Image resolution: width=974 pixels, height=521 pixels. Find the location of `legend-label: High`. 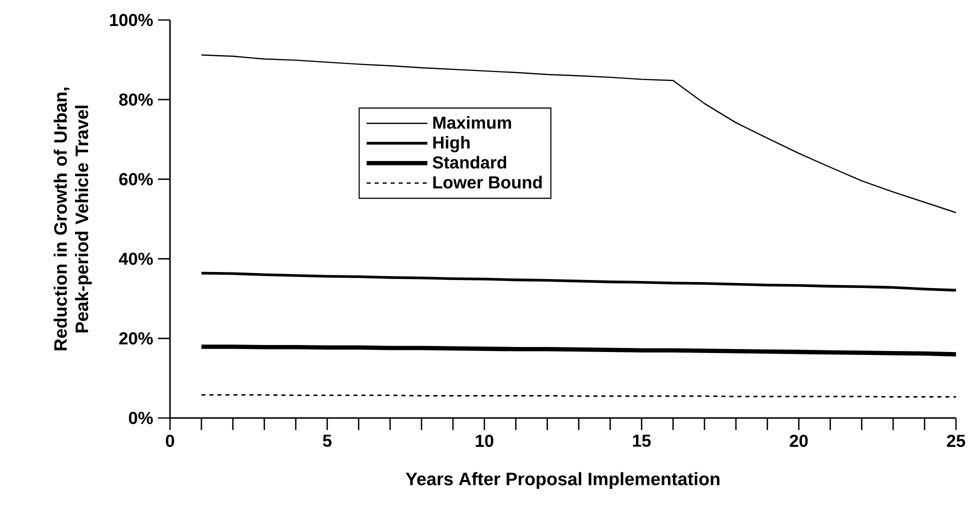

legend-label: High is located at coordinates (451, 144).